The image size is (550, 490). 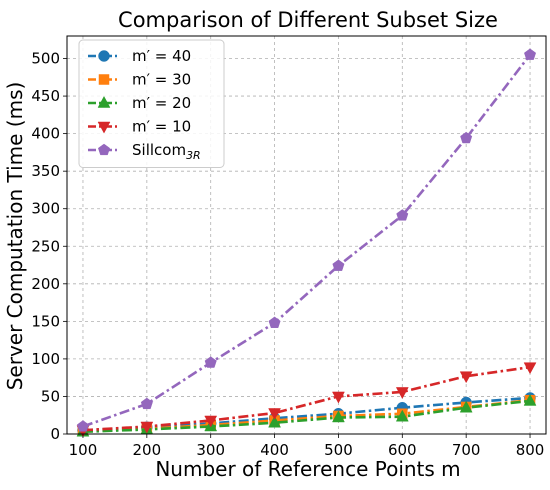 I want to click on legend-label-main: m′ = 20, so click(x=161, y=103).